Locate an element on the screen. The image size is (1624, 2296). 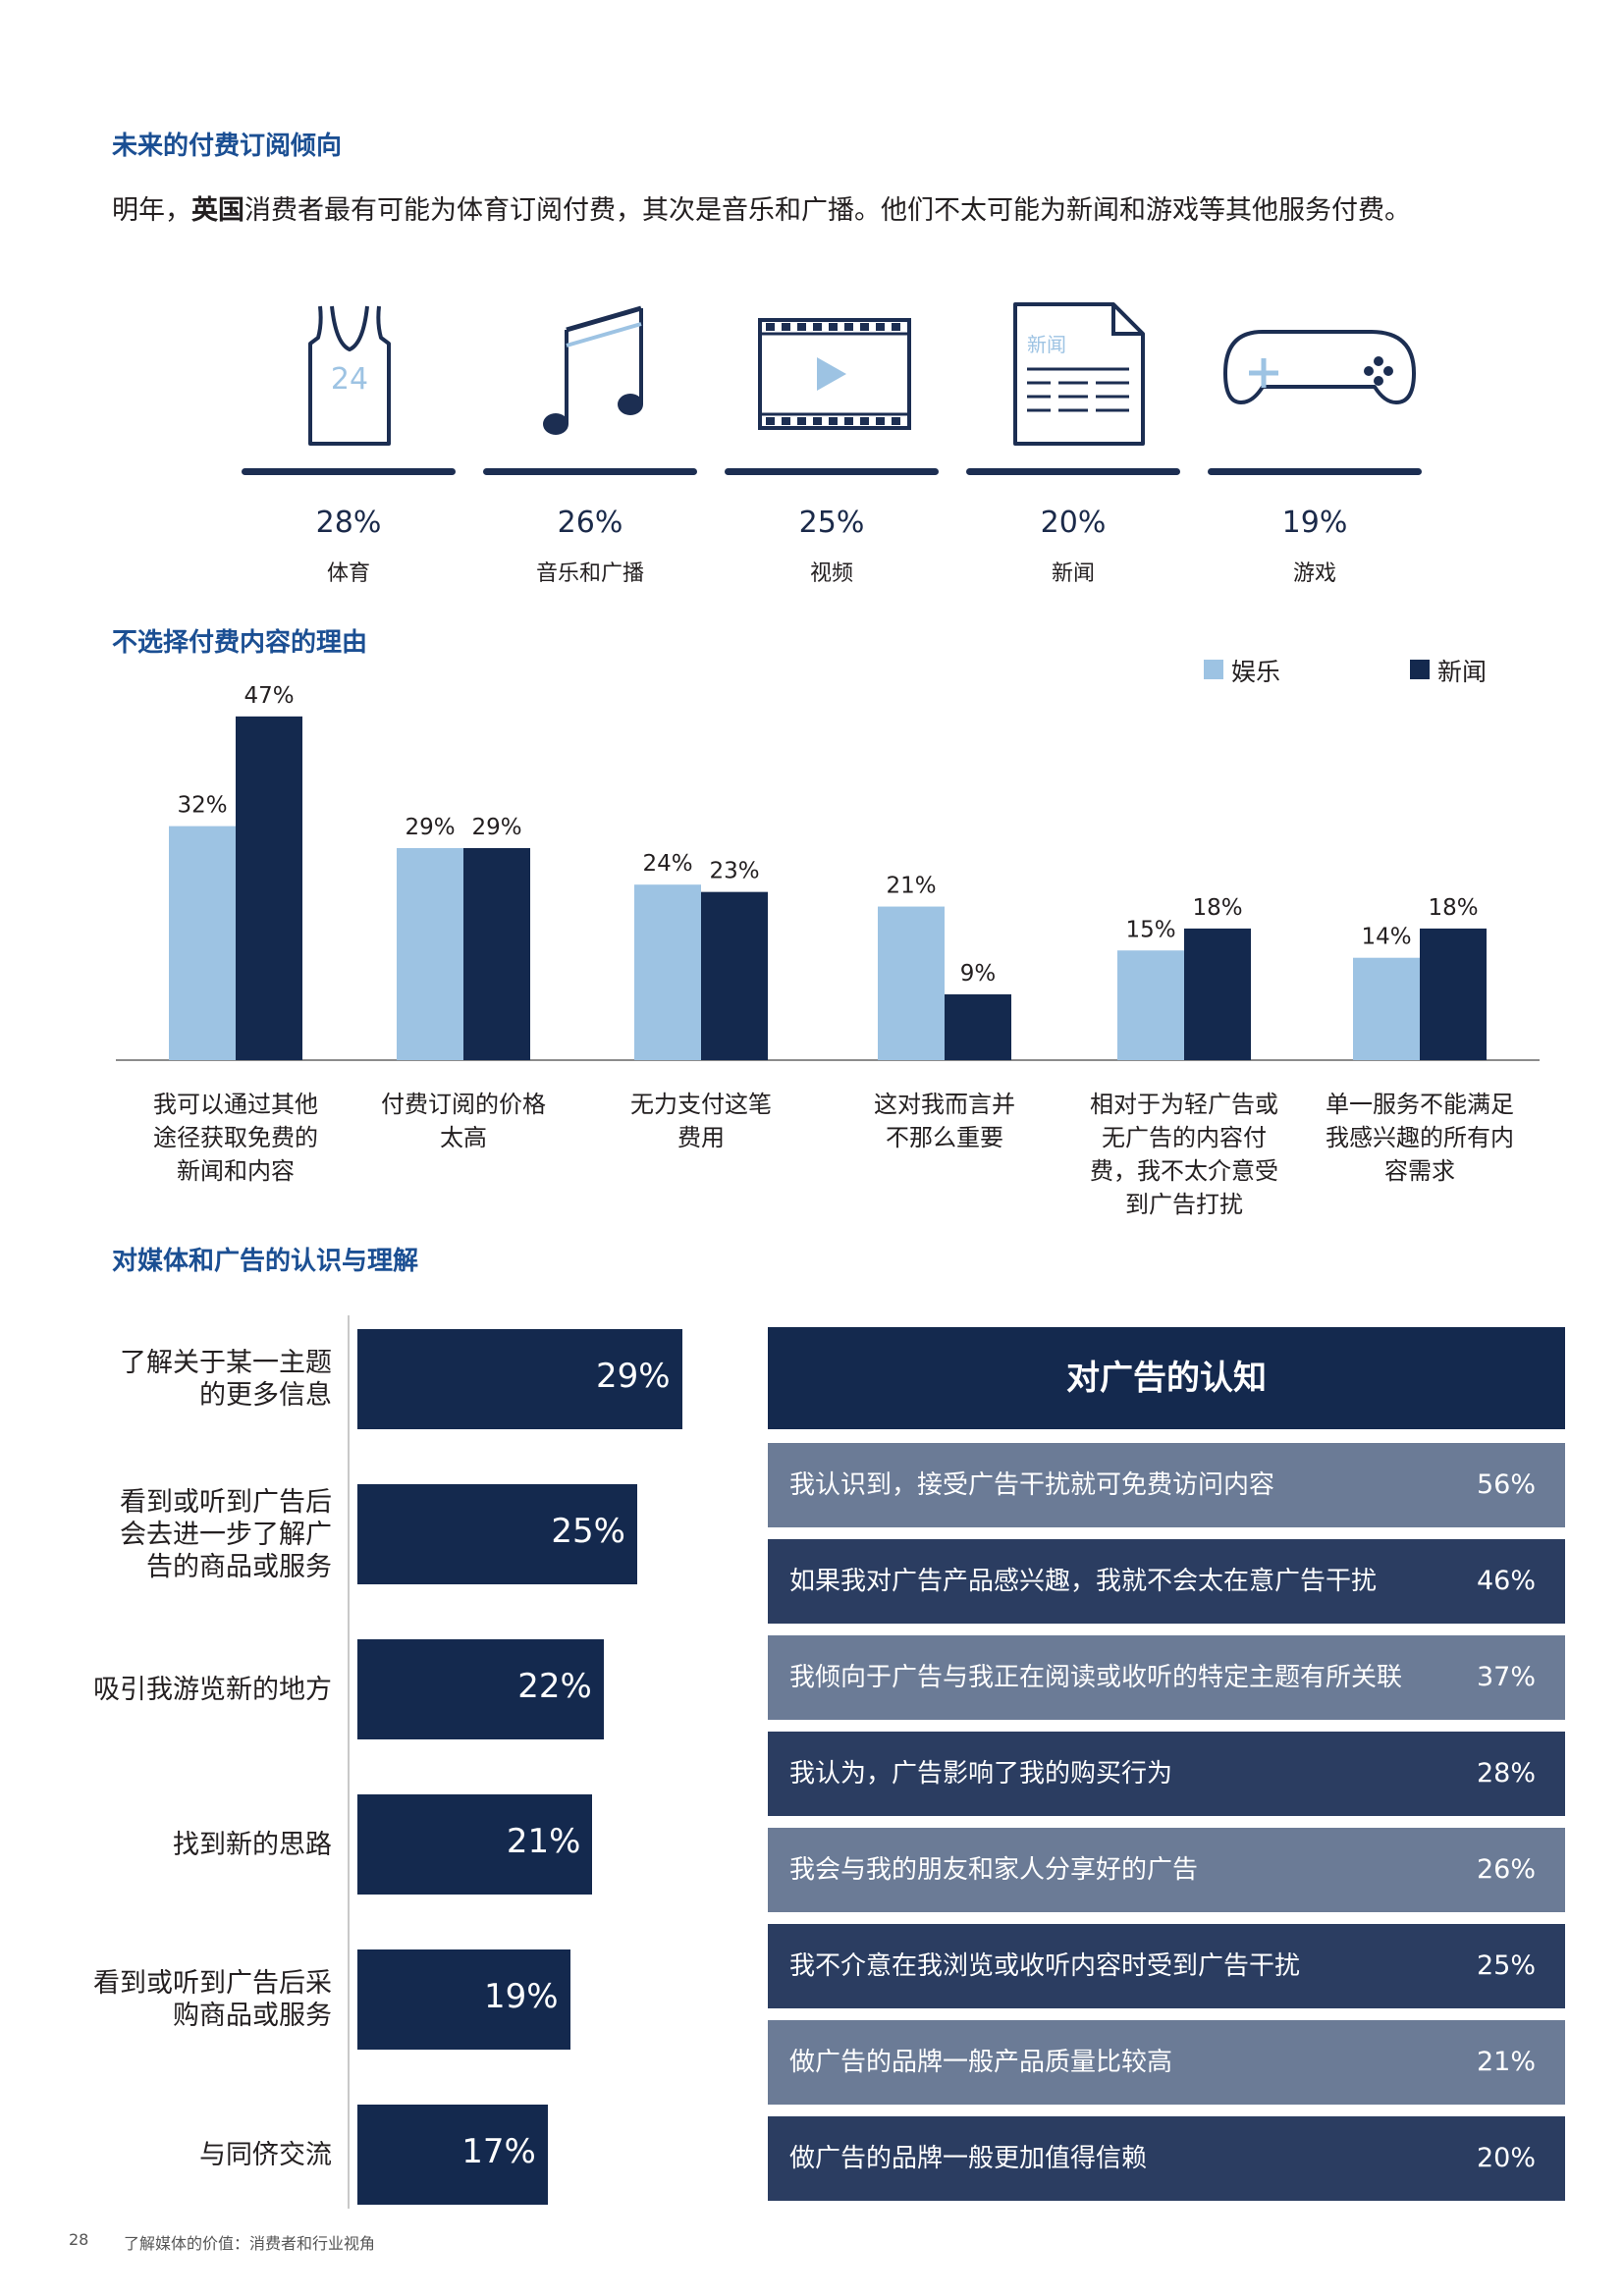
section-title-reasons: 不选择付费内容的理由 is located at coordinates (240, 643).